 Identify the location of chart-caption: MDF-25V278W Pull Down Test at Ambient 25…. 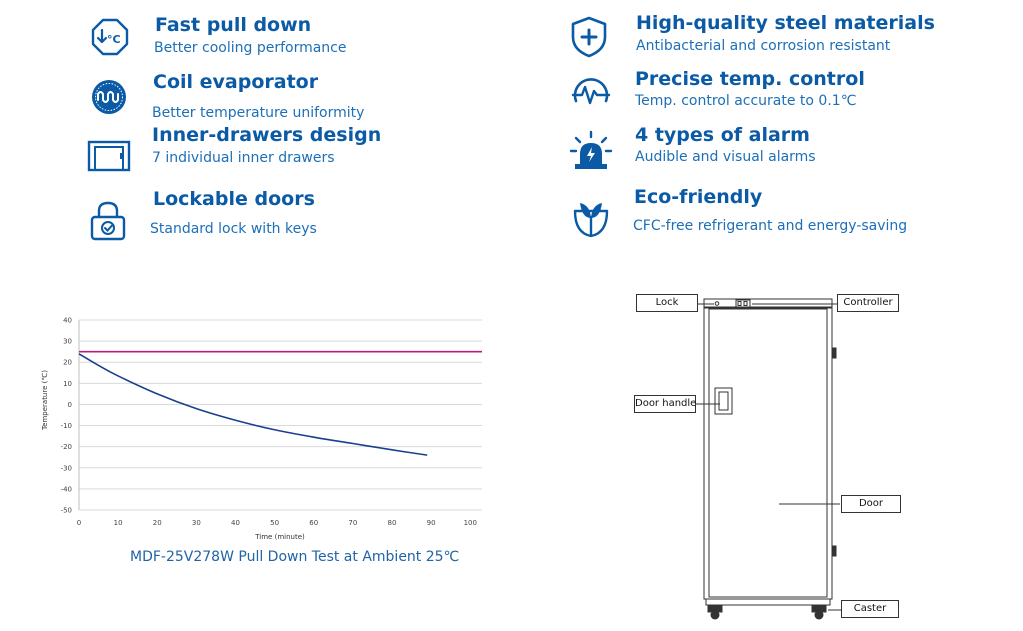
(295, 557).